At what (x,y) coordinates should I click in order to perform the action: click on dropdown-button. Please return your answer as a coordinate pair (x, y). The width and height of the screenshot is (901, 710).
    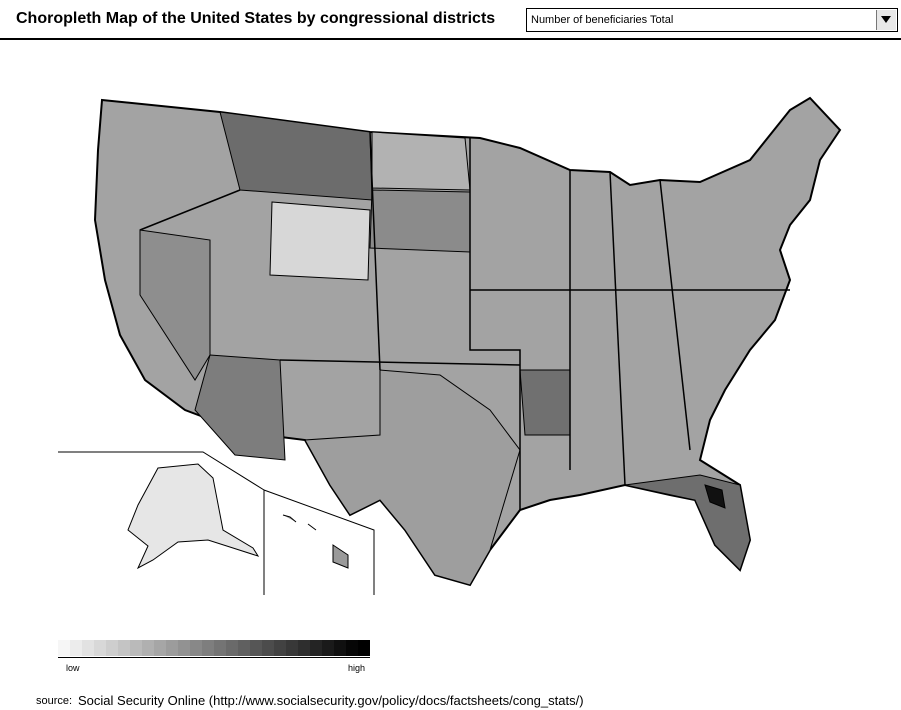
    Looking at the image, I should click on (886, 20).